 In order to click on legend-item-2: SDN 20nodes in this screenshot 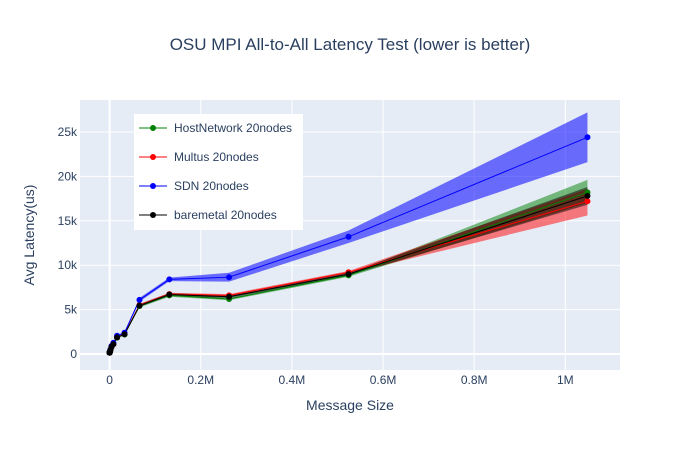, I will do `click(194, 186)`.